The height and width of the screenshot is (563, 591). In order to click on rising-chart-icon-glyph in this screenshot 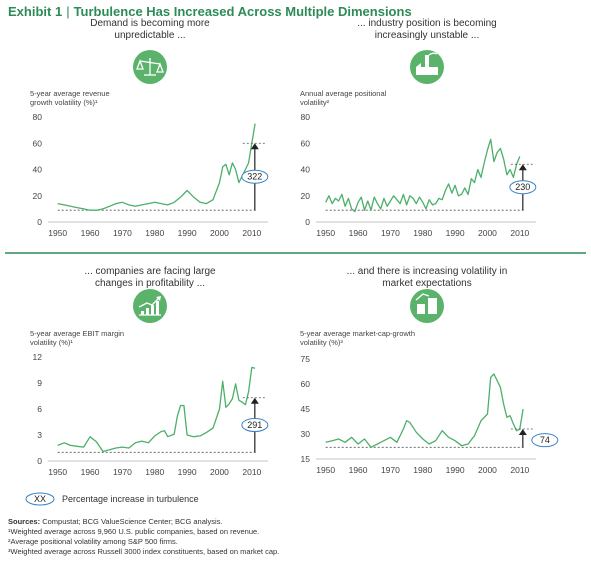, I will do `click(149, 306)`.